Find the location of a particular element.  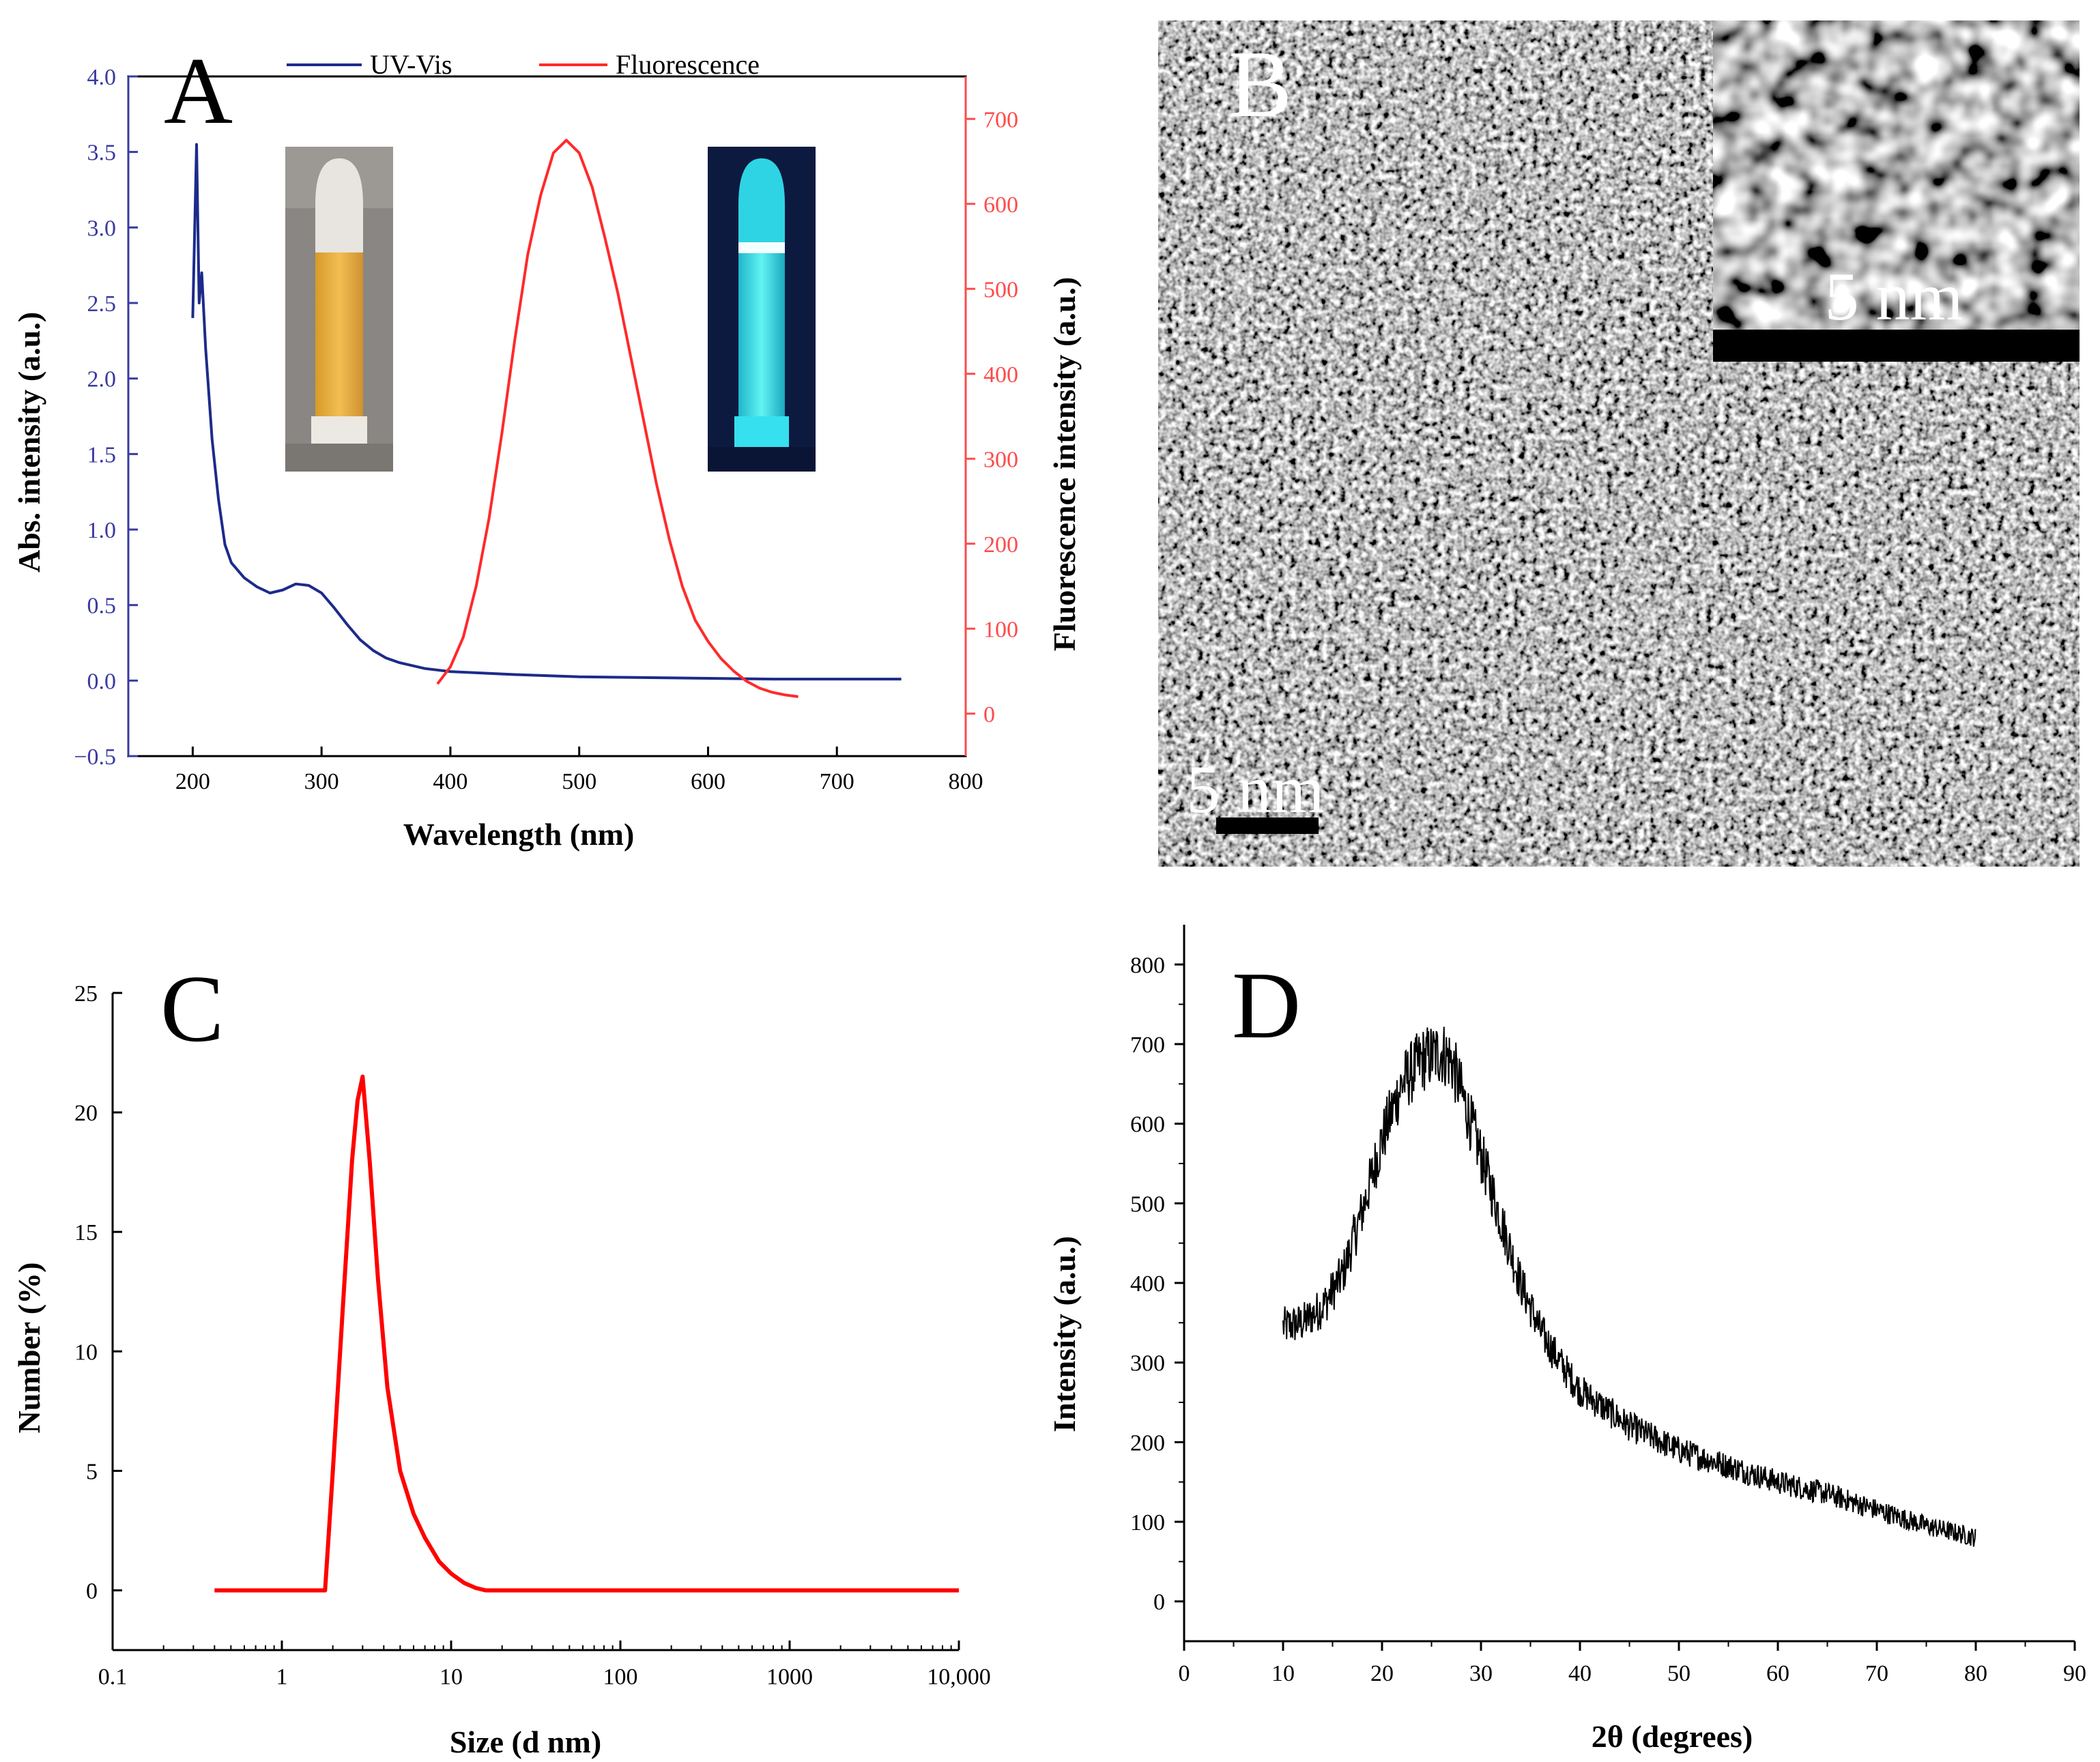

tem-scale-bar is located at coordinates (1267, 826).